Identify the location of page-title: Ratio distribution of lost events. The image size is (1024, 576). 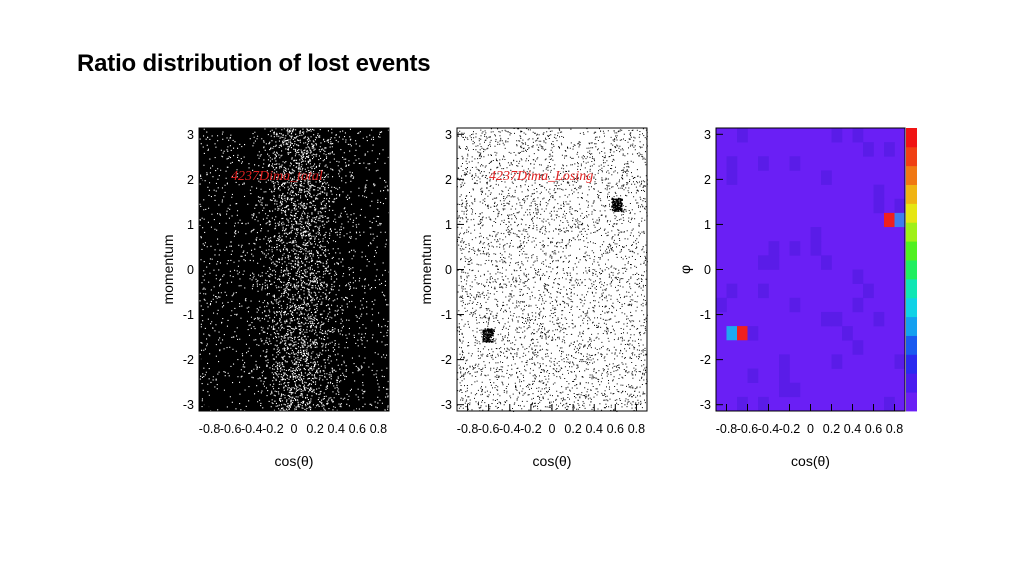
(254, 63).